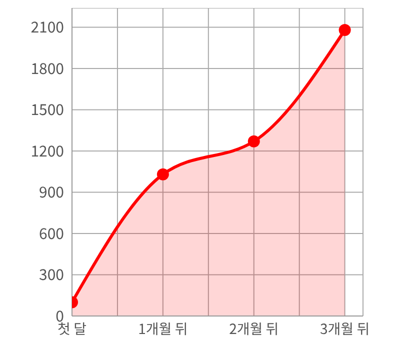 This screenshot has height=354, width=401. What do you see at coordinates (51, 233) in the screenshot?
I see `y-tick-label: 600` at bounding box center [51, 233].